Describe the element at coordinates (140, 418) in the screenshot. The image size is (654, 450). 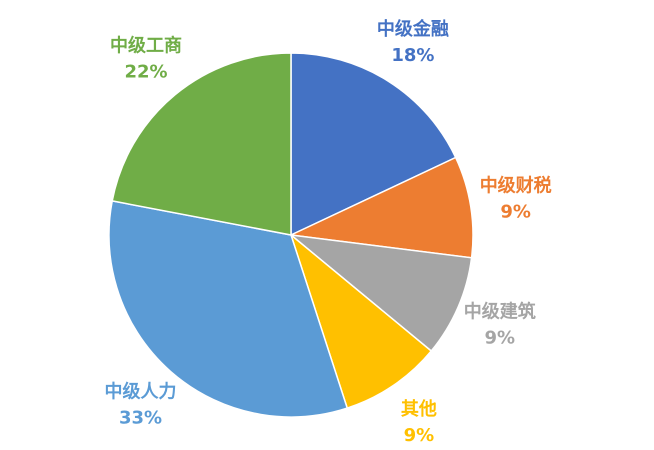
I see `value-label: 33%` at that location.